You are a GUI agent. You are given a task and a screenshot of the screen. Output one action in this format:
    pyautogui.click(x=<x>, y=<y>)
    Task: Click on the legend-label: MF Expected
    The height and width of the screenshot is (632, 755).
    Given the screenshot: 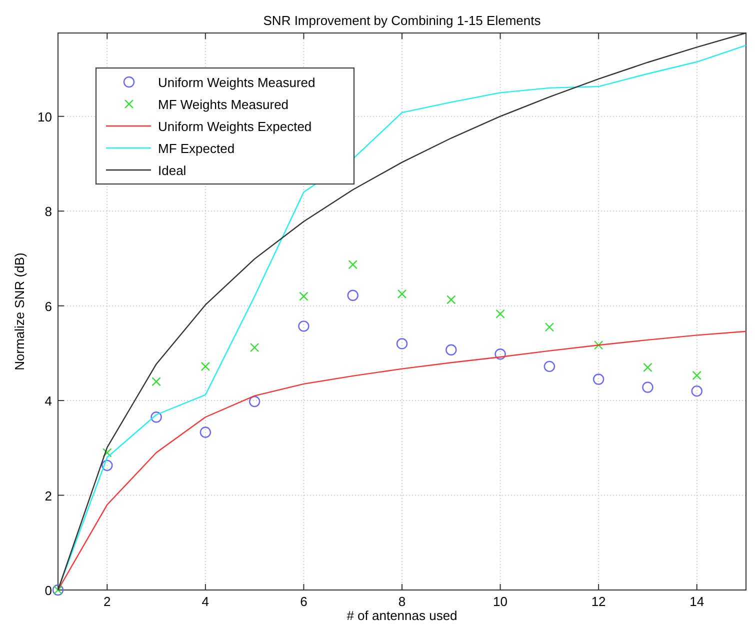 What is the action you would take?
    pyautogui.click(x=196, y=148)
    